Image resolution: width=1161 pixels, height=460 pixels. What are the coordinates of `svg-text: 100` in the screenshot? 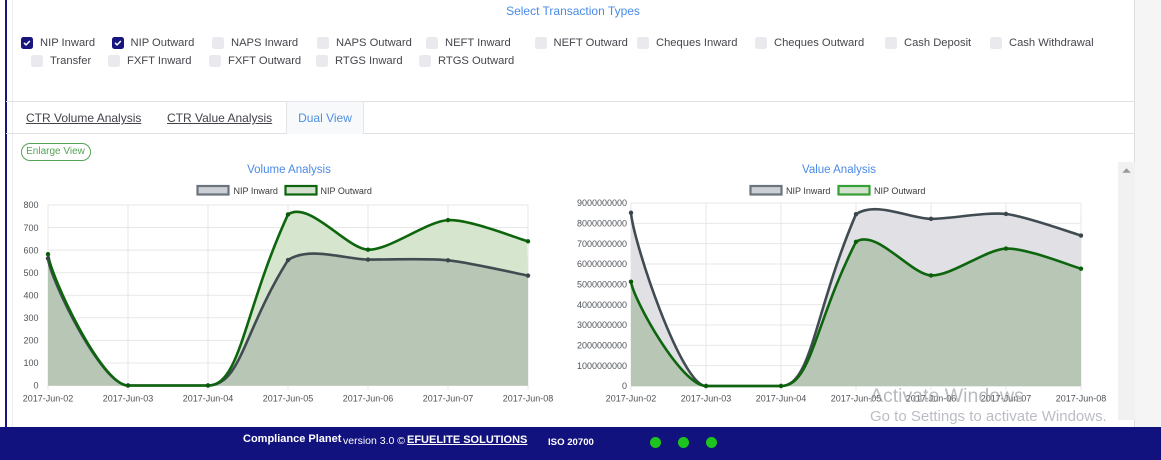 It's located at (30, 363).